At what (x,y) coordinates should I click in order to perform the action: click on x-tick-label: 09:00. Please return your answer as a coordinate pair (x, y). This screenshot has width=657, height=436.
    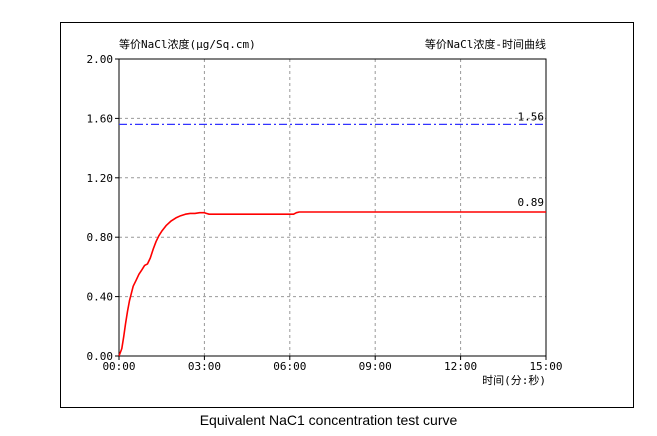
    Looking at the image, I should click on (375, 366).